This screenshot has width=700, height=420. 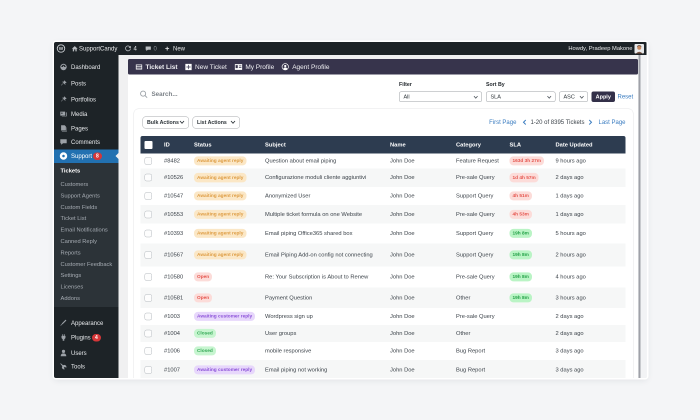 I want to click on svg-text: W, so click(x=61, y=49).